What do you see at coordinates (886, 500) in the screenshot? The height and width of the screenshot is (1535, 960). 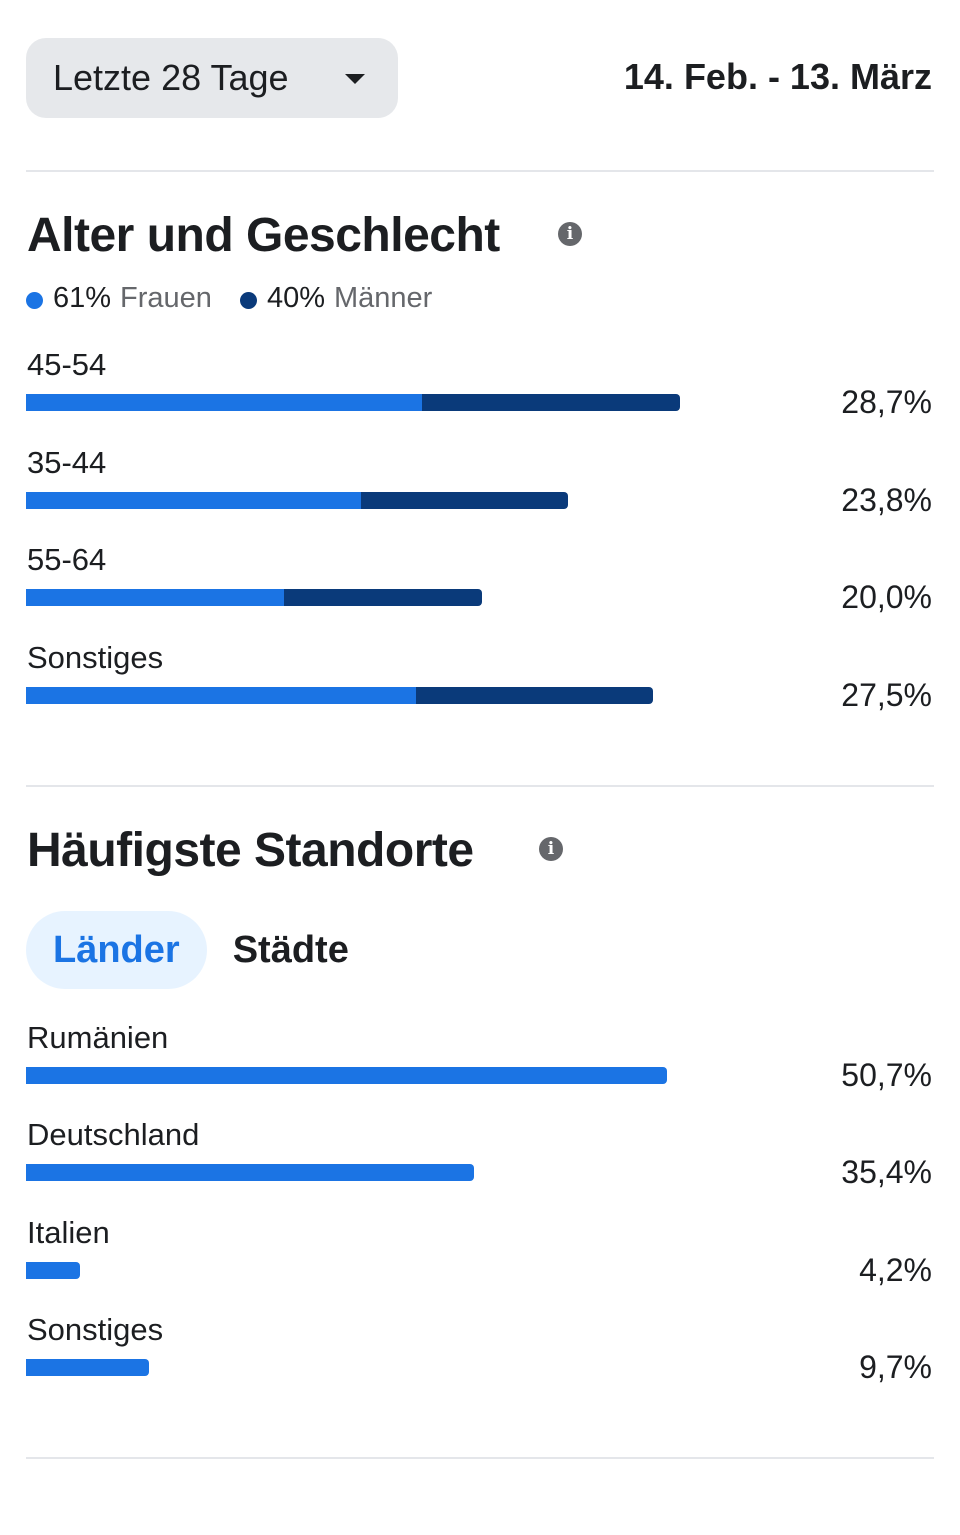 I see `age-row-percent: 23,8%` at bounding box center [886, 500].